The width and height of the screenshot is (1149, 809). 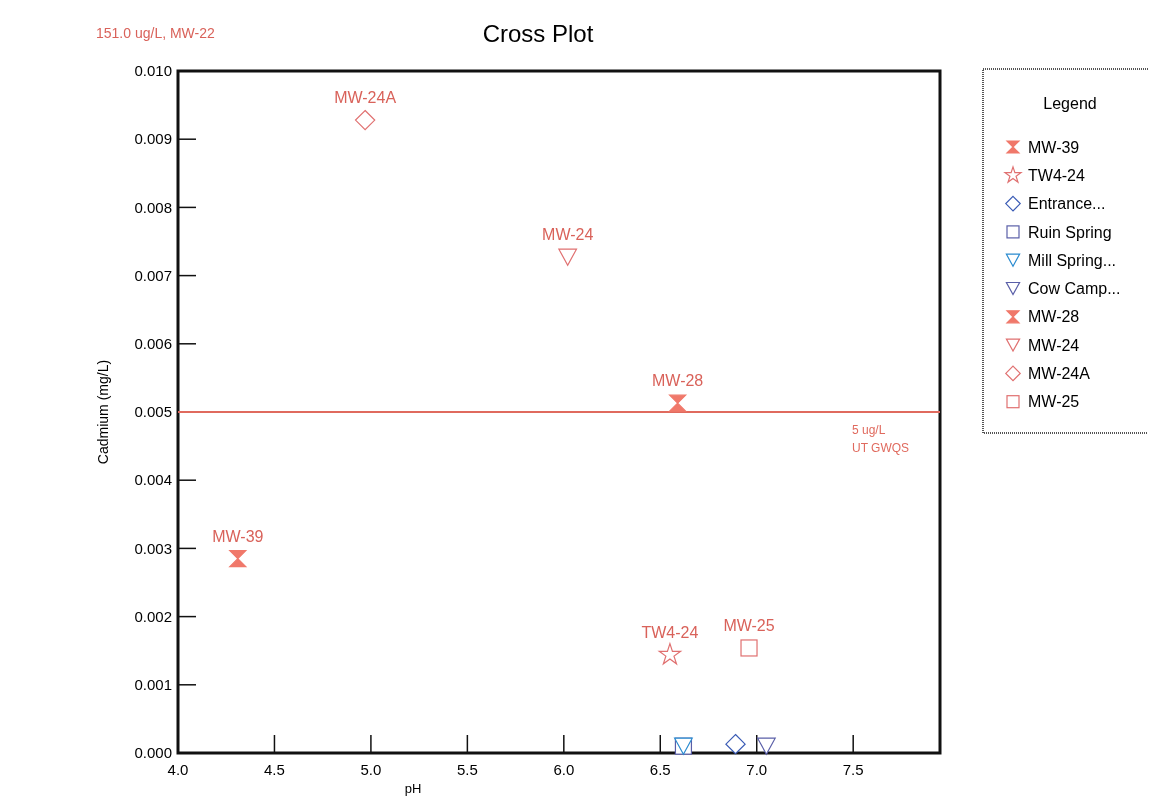 What do you see at coordinates (1070, 232) in the screenshot?
I see `legend-label: Ruin Spring` at bounding box center [1070, 232].